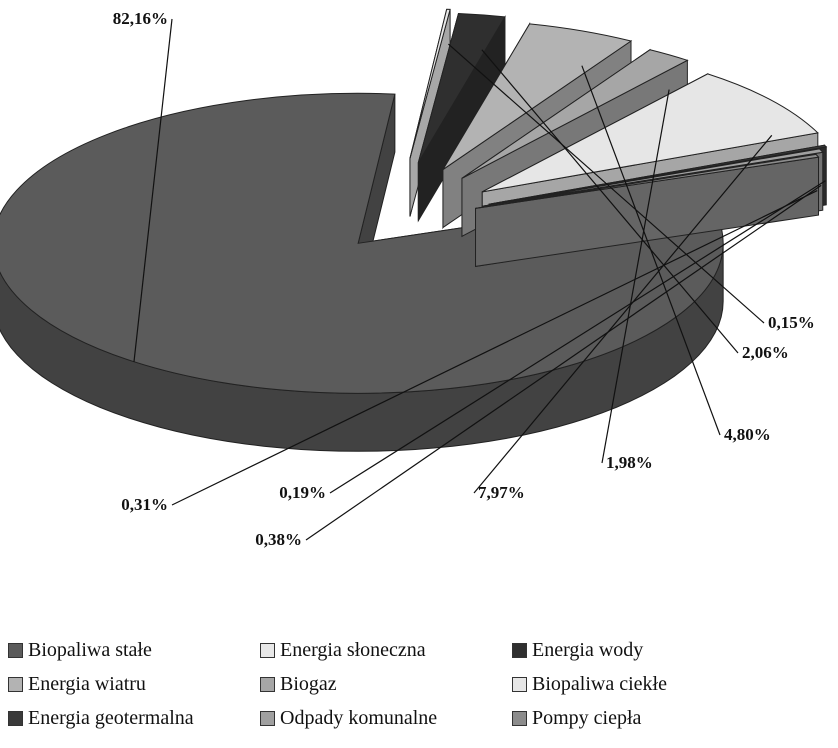 The image size is (838, 748). I want to click on slice-value-label: 1,98%, so click(629, 462).